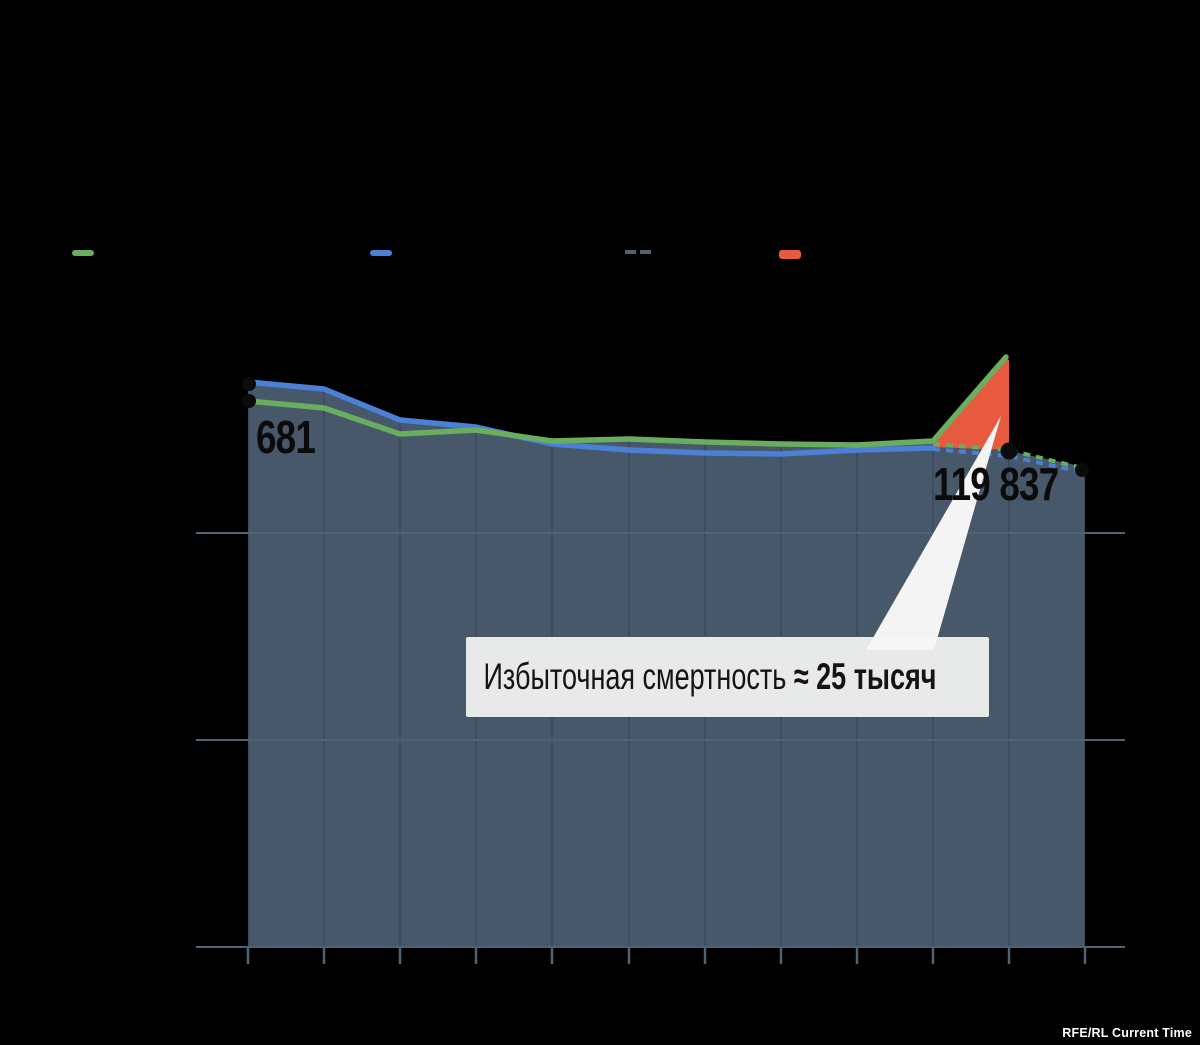 The width and height of the screenshot is (1200, 1045). Describe the element at coordinates (865, 676) in the screenshot. I see `annotation-text-bold: ≈ 25 тысяч` at that location.